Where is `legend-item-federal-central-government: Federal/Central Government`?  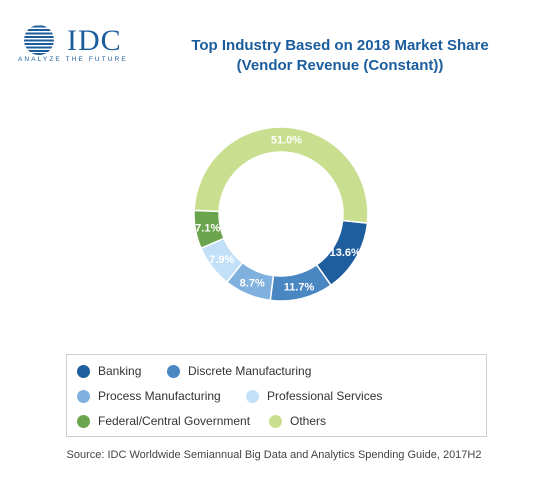 legend-item-federal-central-government: Federal/Central Government is located at coordinates (163, 421).